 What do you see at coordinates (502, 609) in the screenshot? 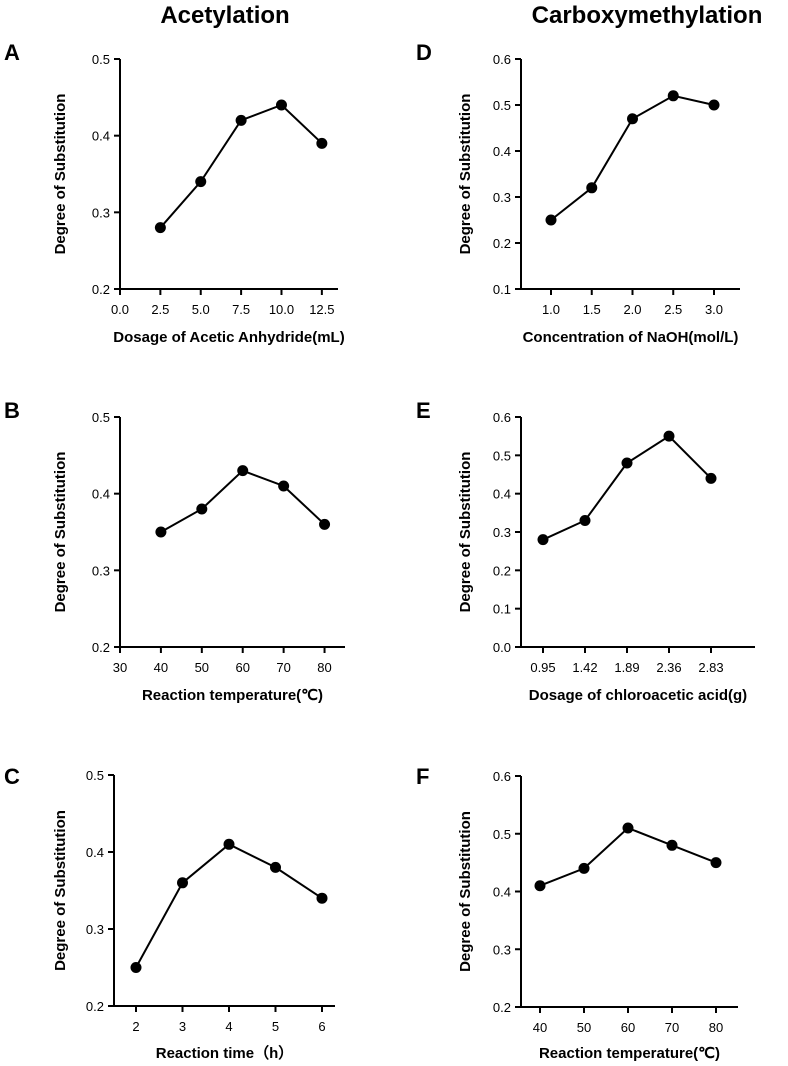
I see `y-tick-label: 0.1` at bounding box center [502, 609].